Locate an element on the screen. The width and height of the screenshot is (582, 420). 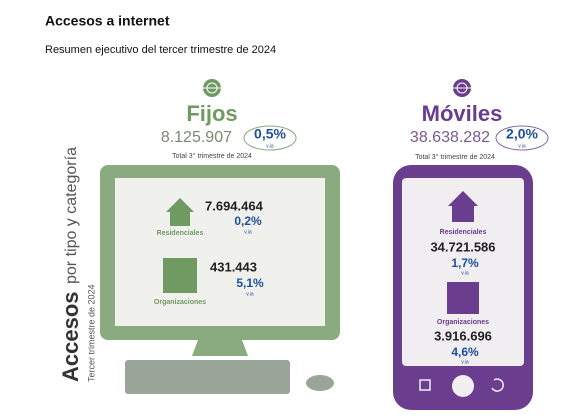
moviles-total: 38.638.282 is located at coordinates (450, 137).